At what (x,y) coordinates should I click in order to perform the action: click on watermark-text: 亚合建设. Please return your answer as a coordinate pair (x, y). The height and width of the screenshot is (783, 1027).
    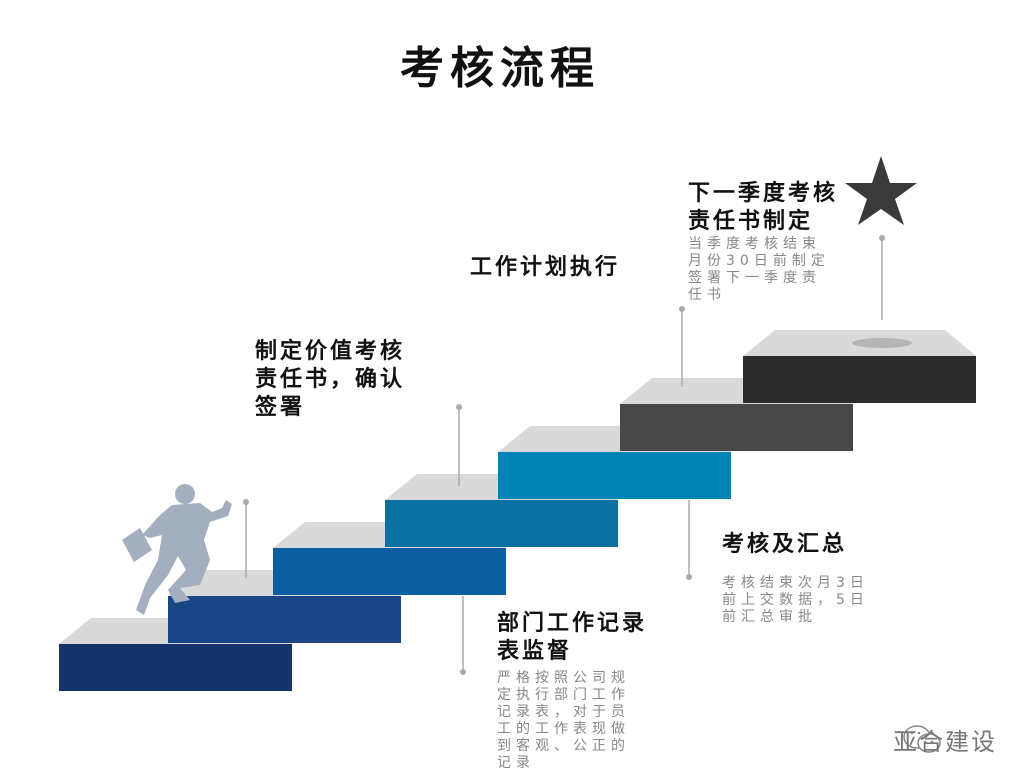
    Looking at the image, I should click on (945, 742).